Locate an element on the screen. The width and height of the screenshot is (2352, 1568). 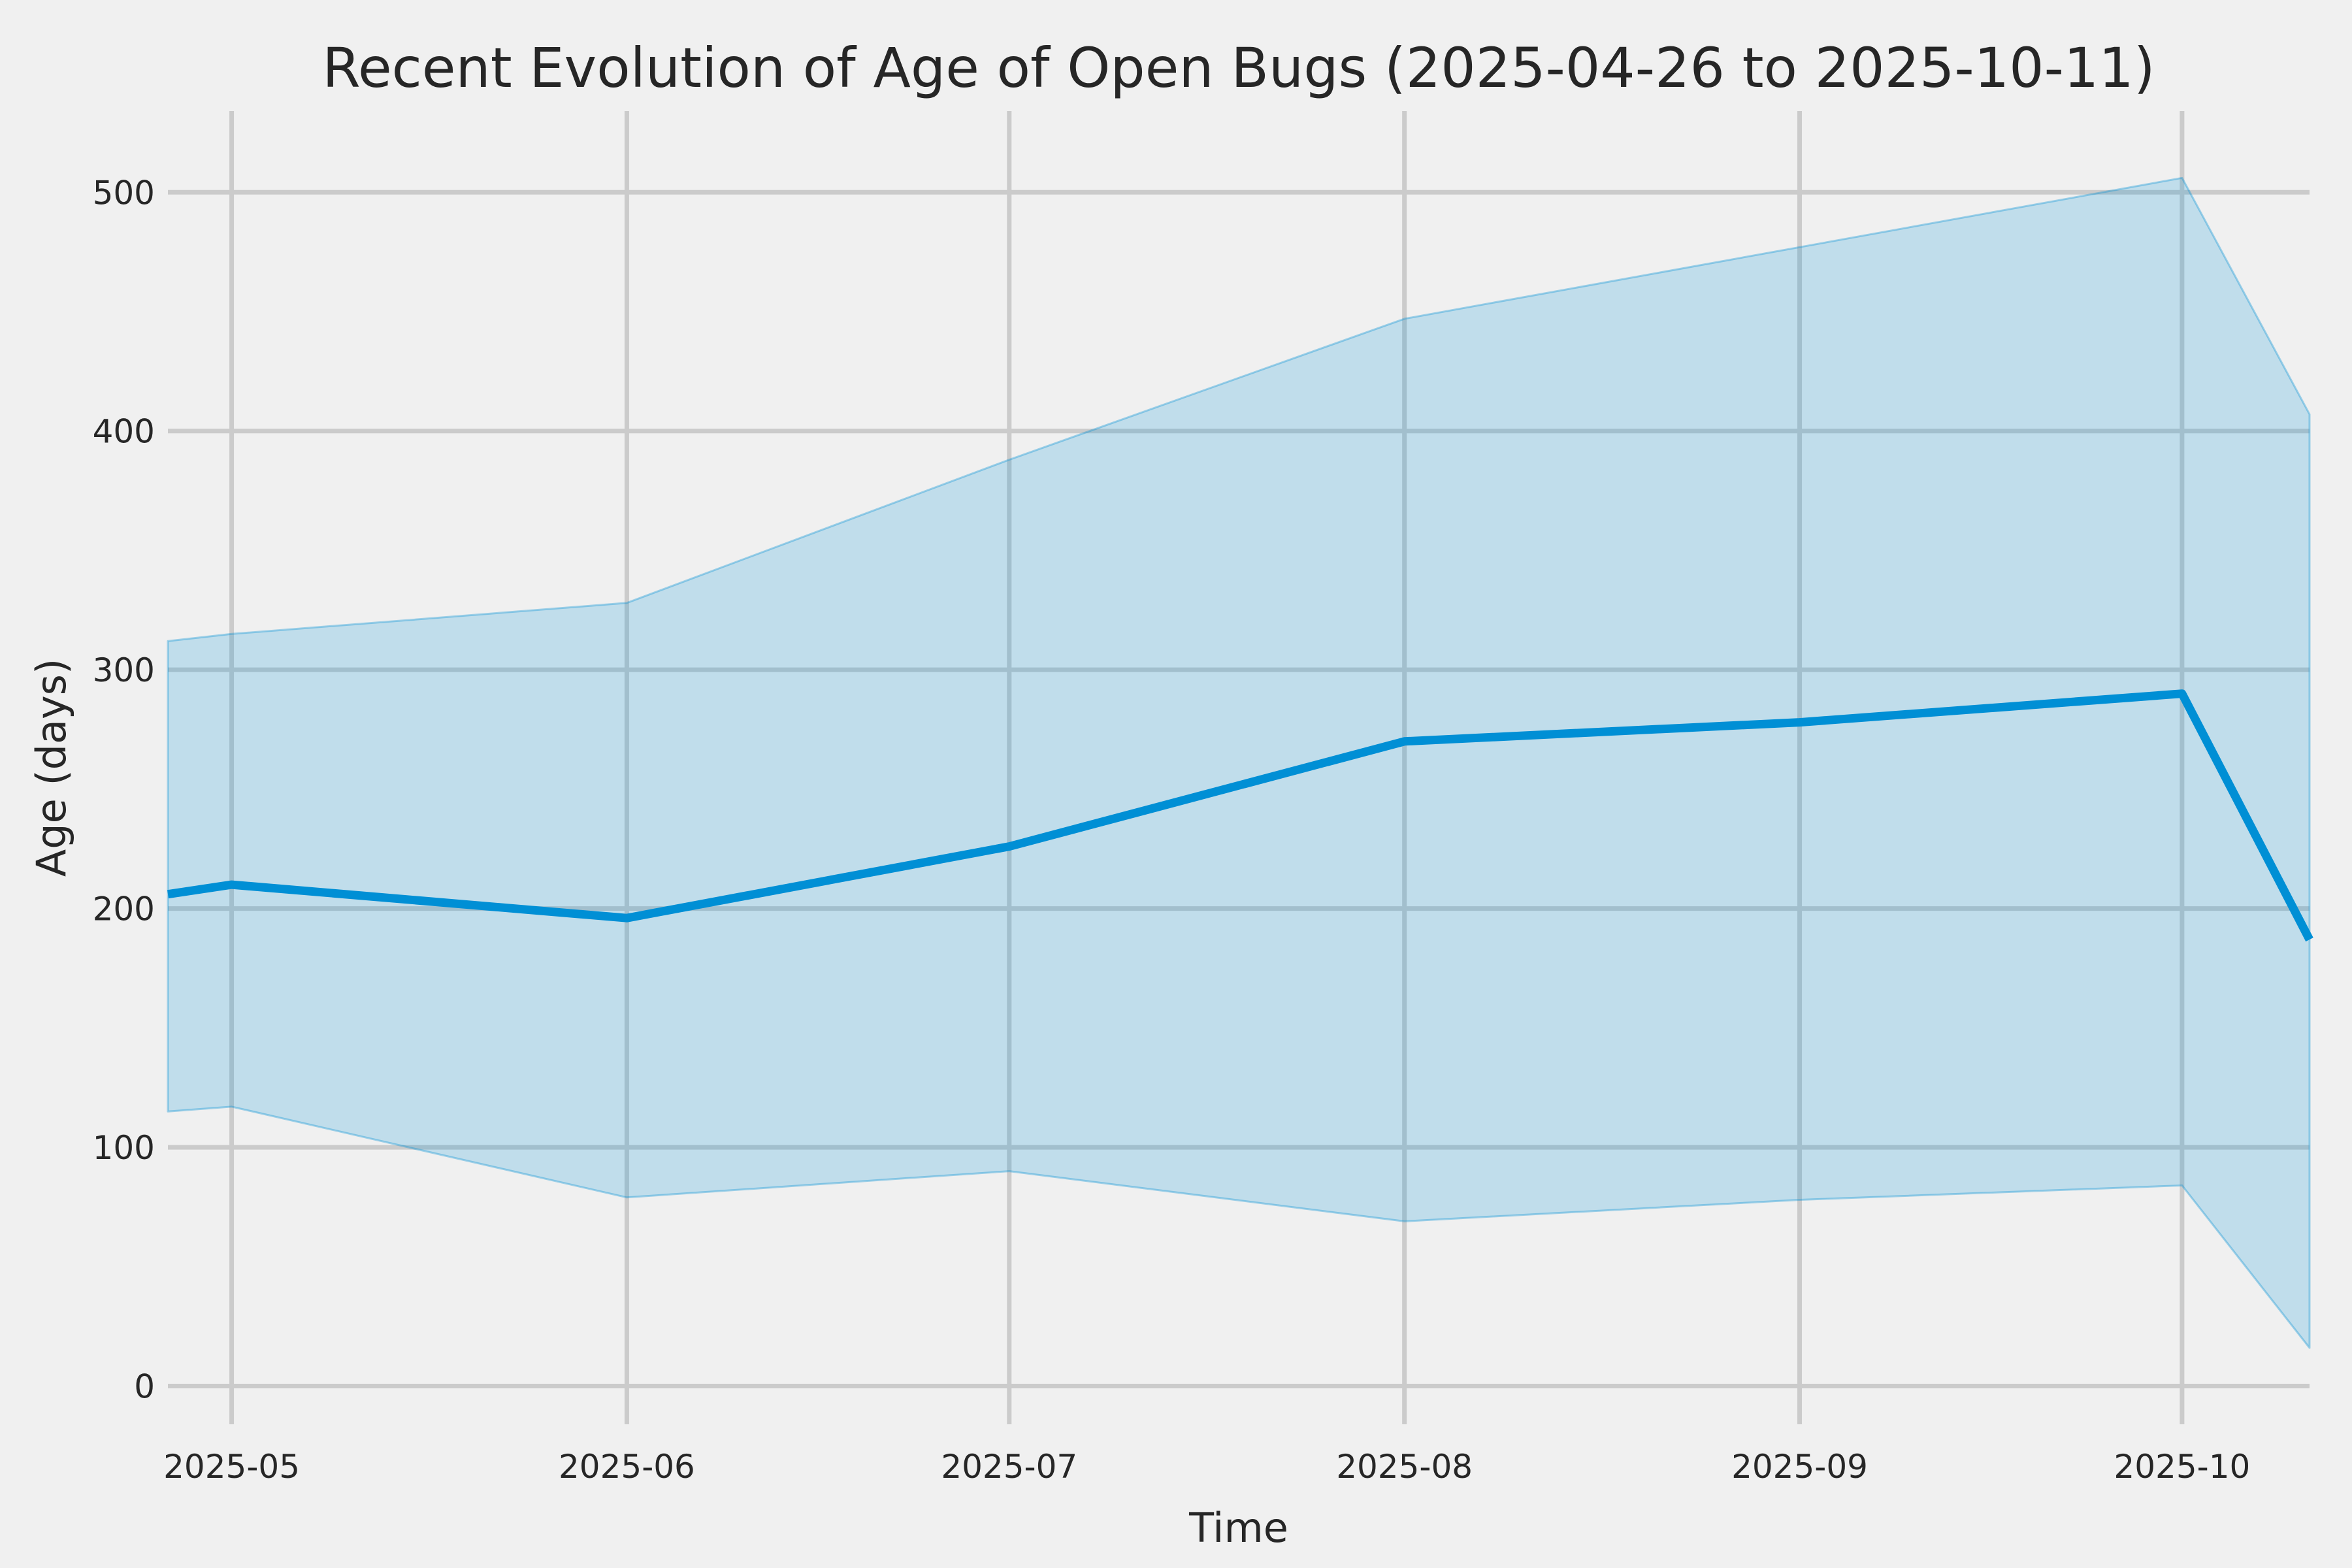
x-tick-label: 2025-05 is located at coordinates (231, 1467).